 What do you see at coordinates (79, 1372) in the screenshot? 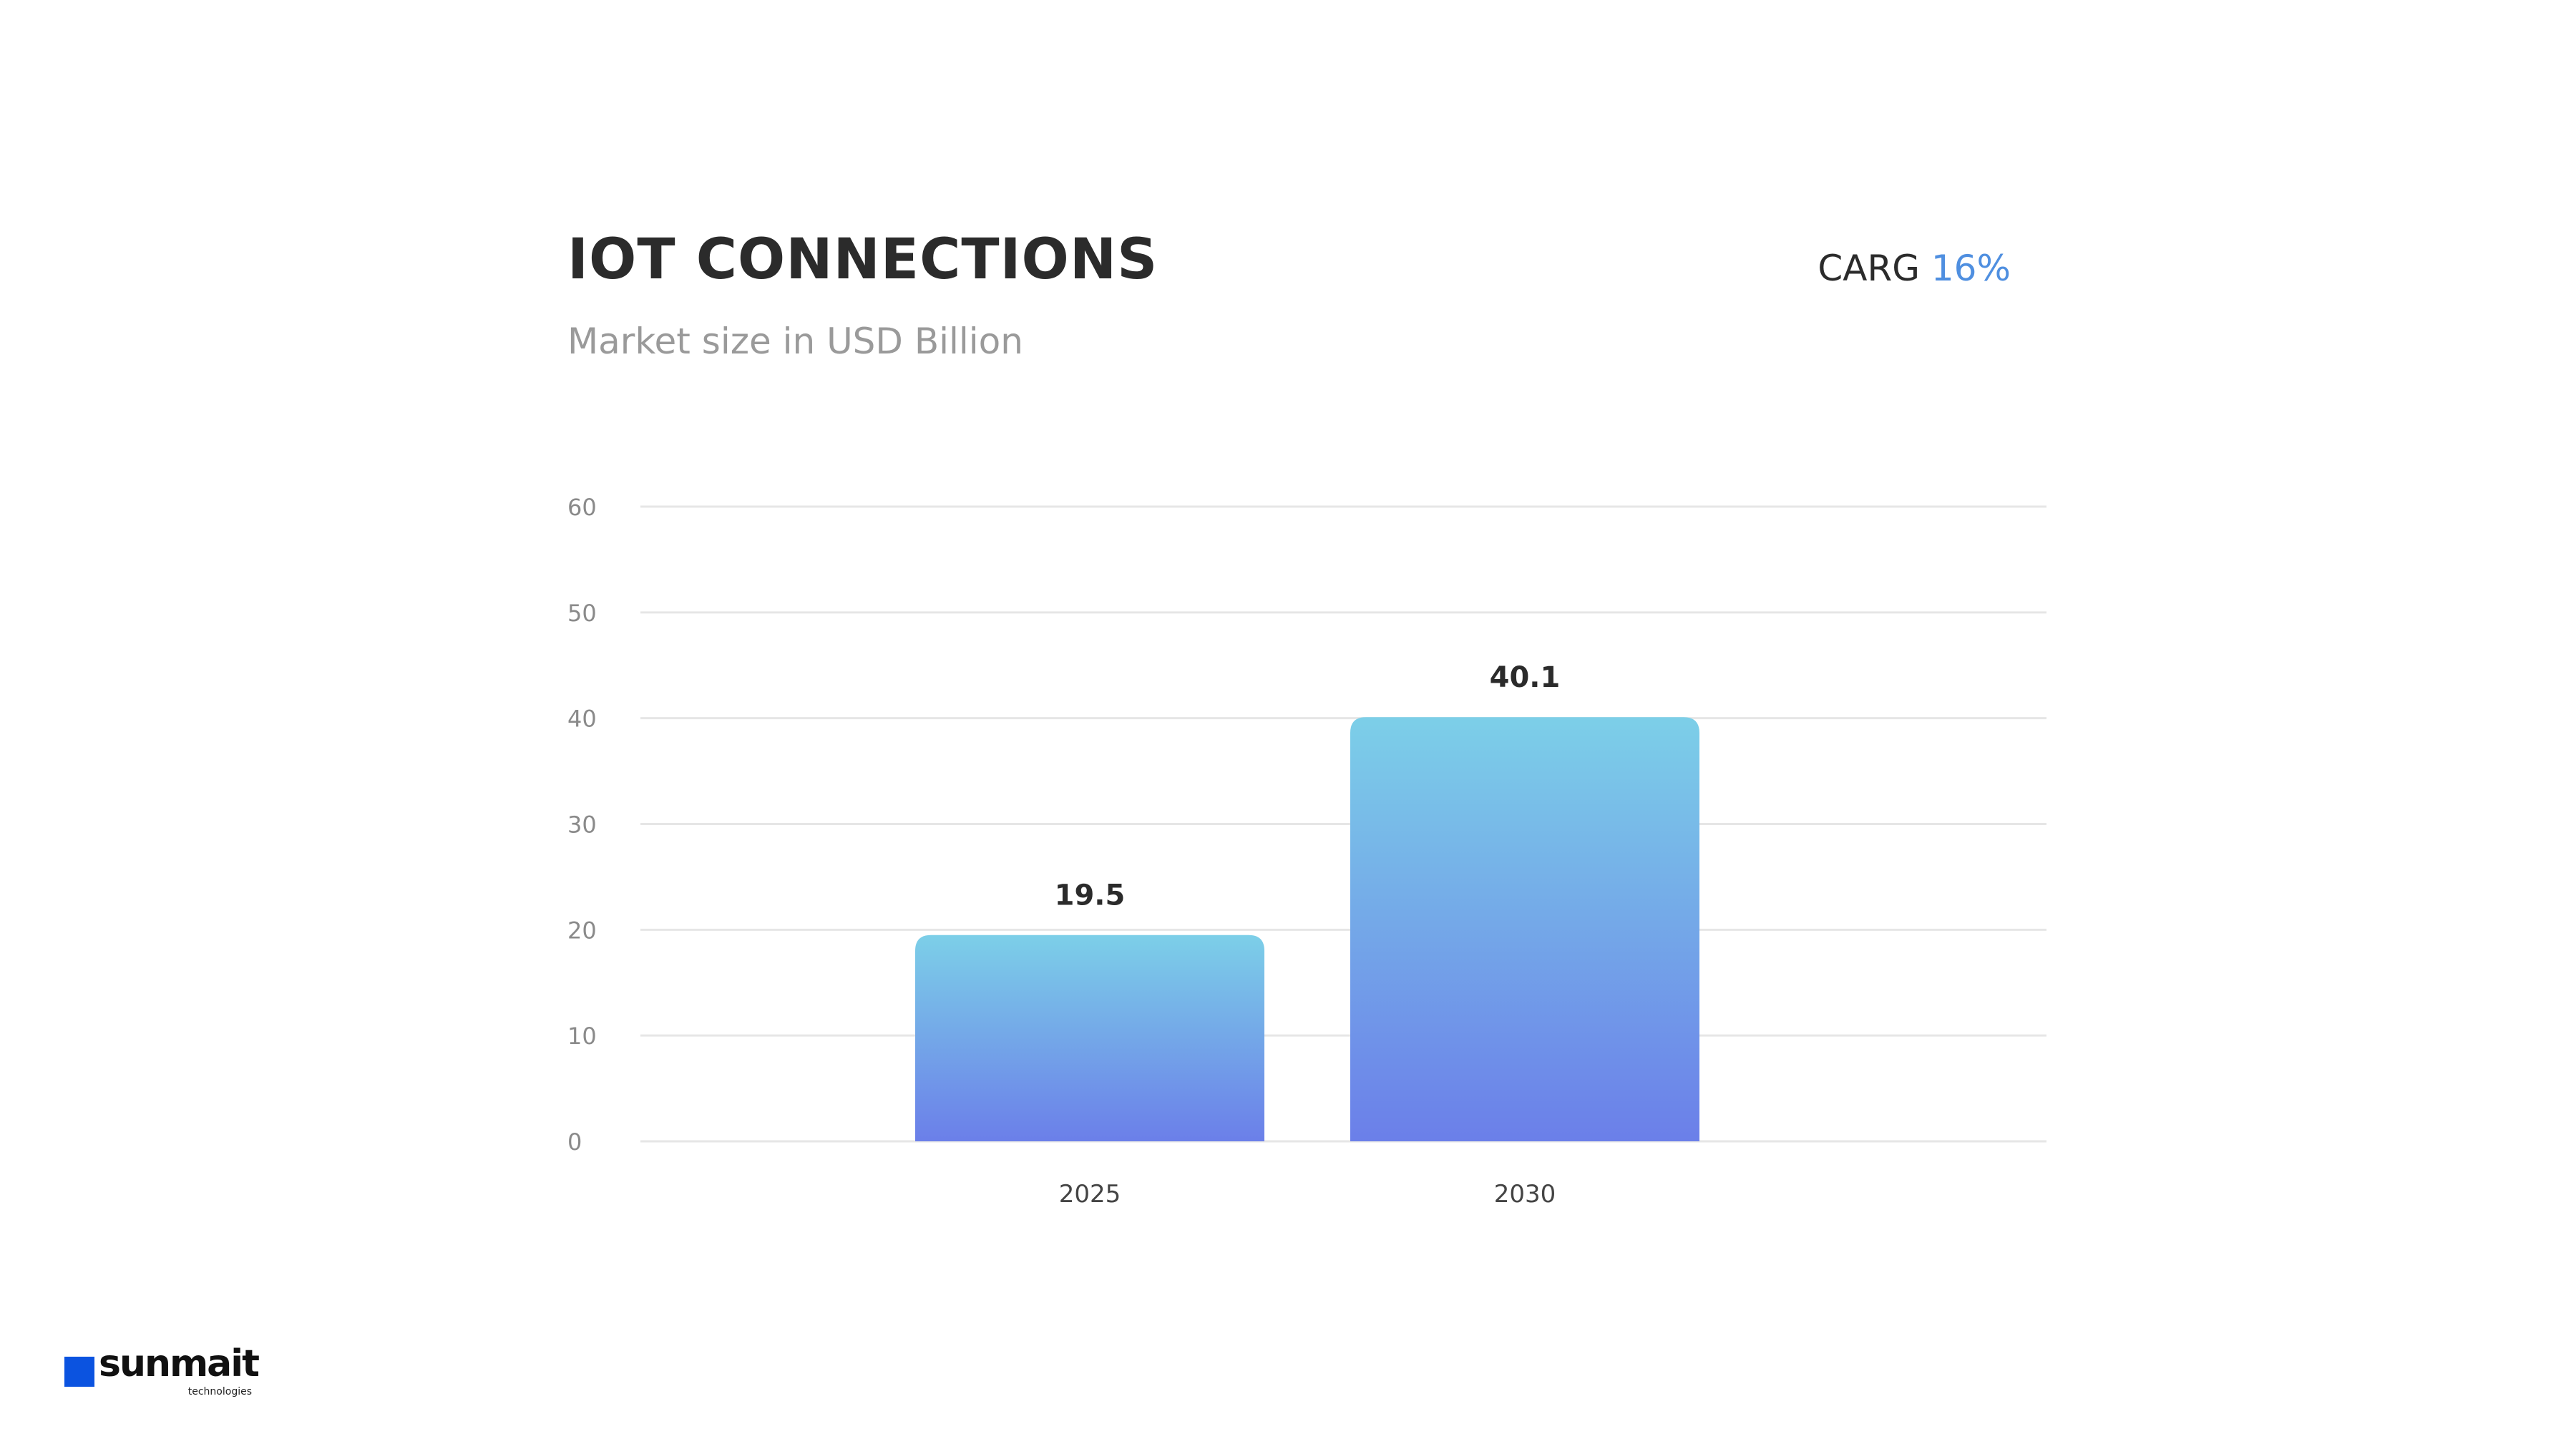
I see `logo-square-icon` at bounding box center [79, 1372].